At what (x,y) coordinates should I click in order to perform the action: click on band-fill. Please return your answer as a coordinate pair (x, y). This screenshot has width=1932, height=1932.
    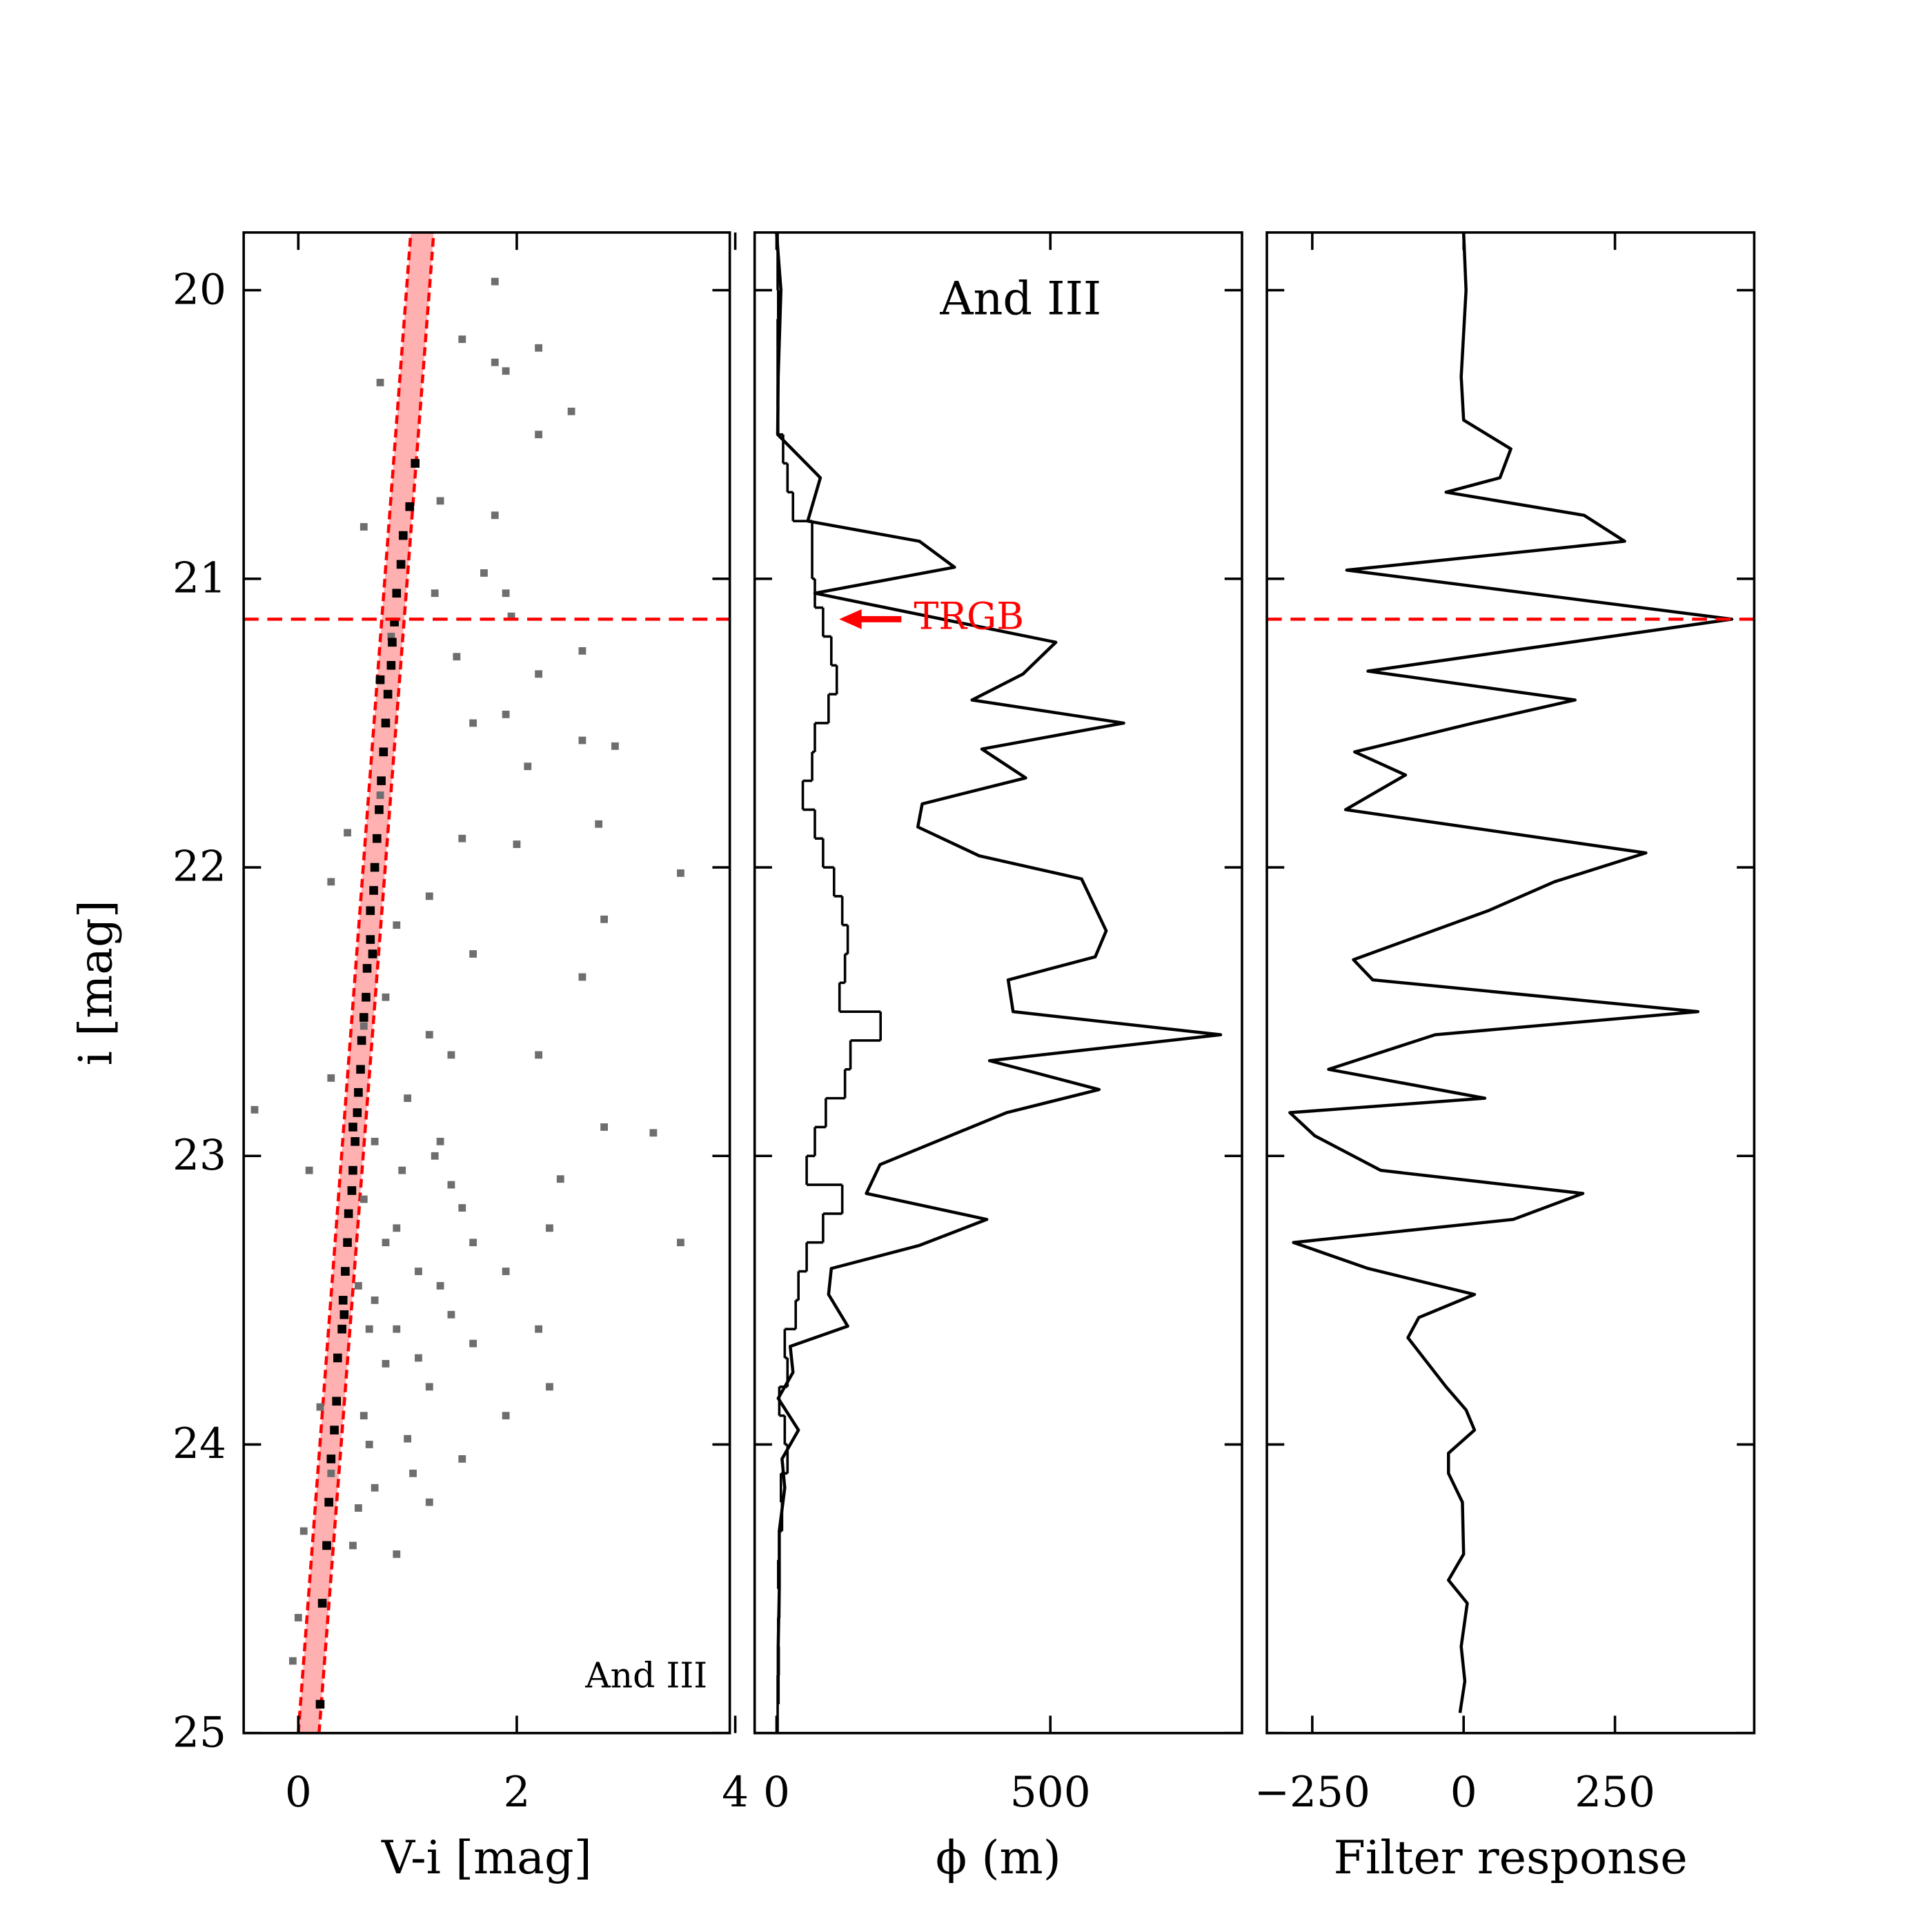
    Looking at the image, I should click on (366, 982).